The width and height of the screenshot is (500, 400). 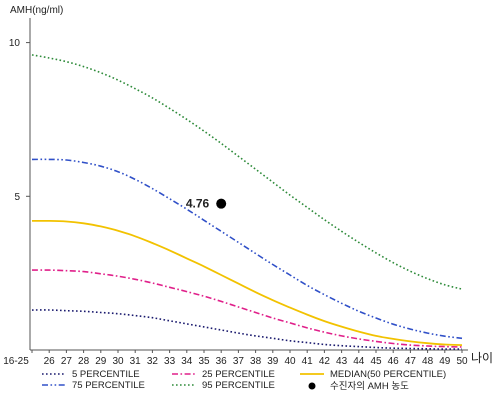 I want to click on legend-label: 5 PERCENTILE, so click(x=106, y=374).